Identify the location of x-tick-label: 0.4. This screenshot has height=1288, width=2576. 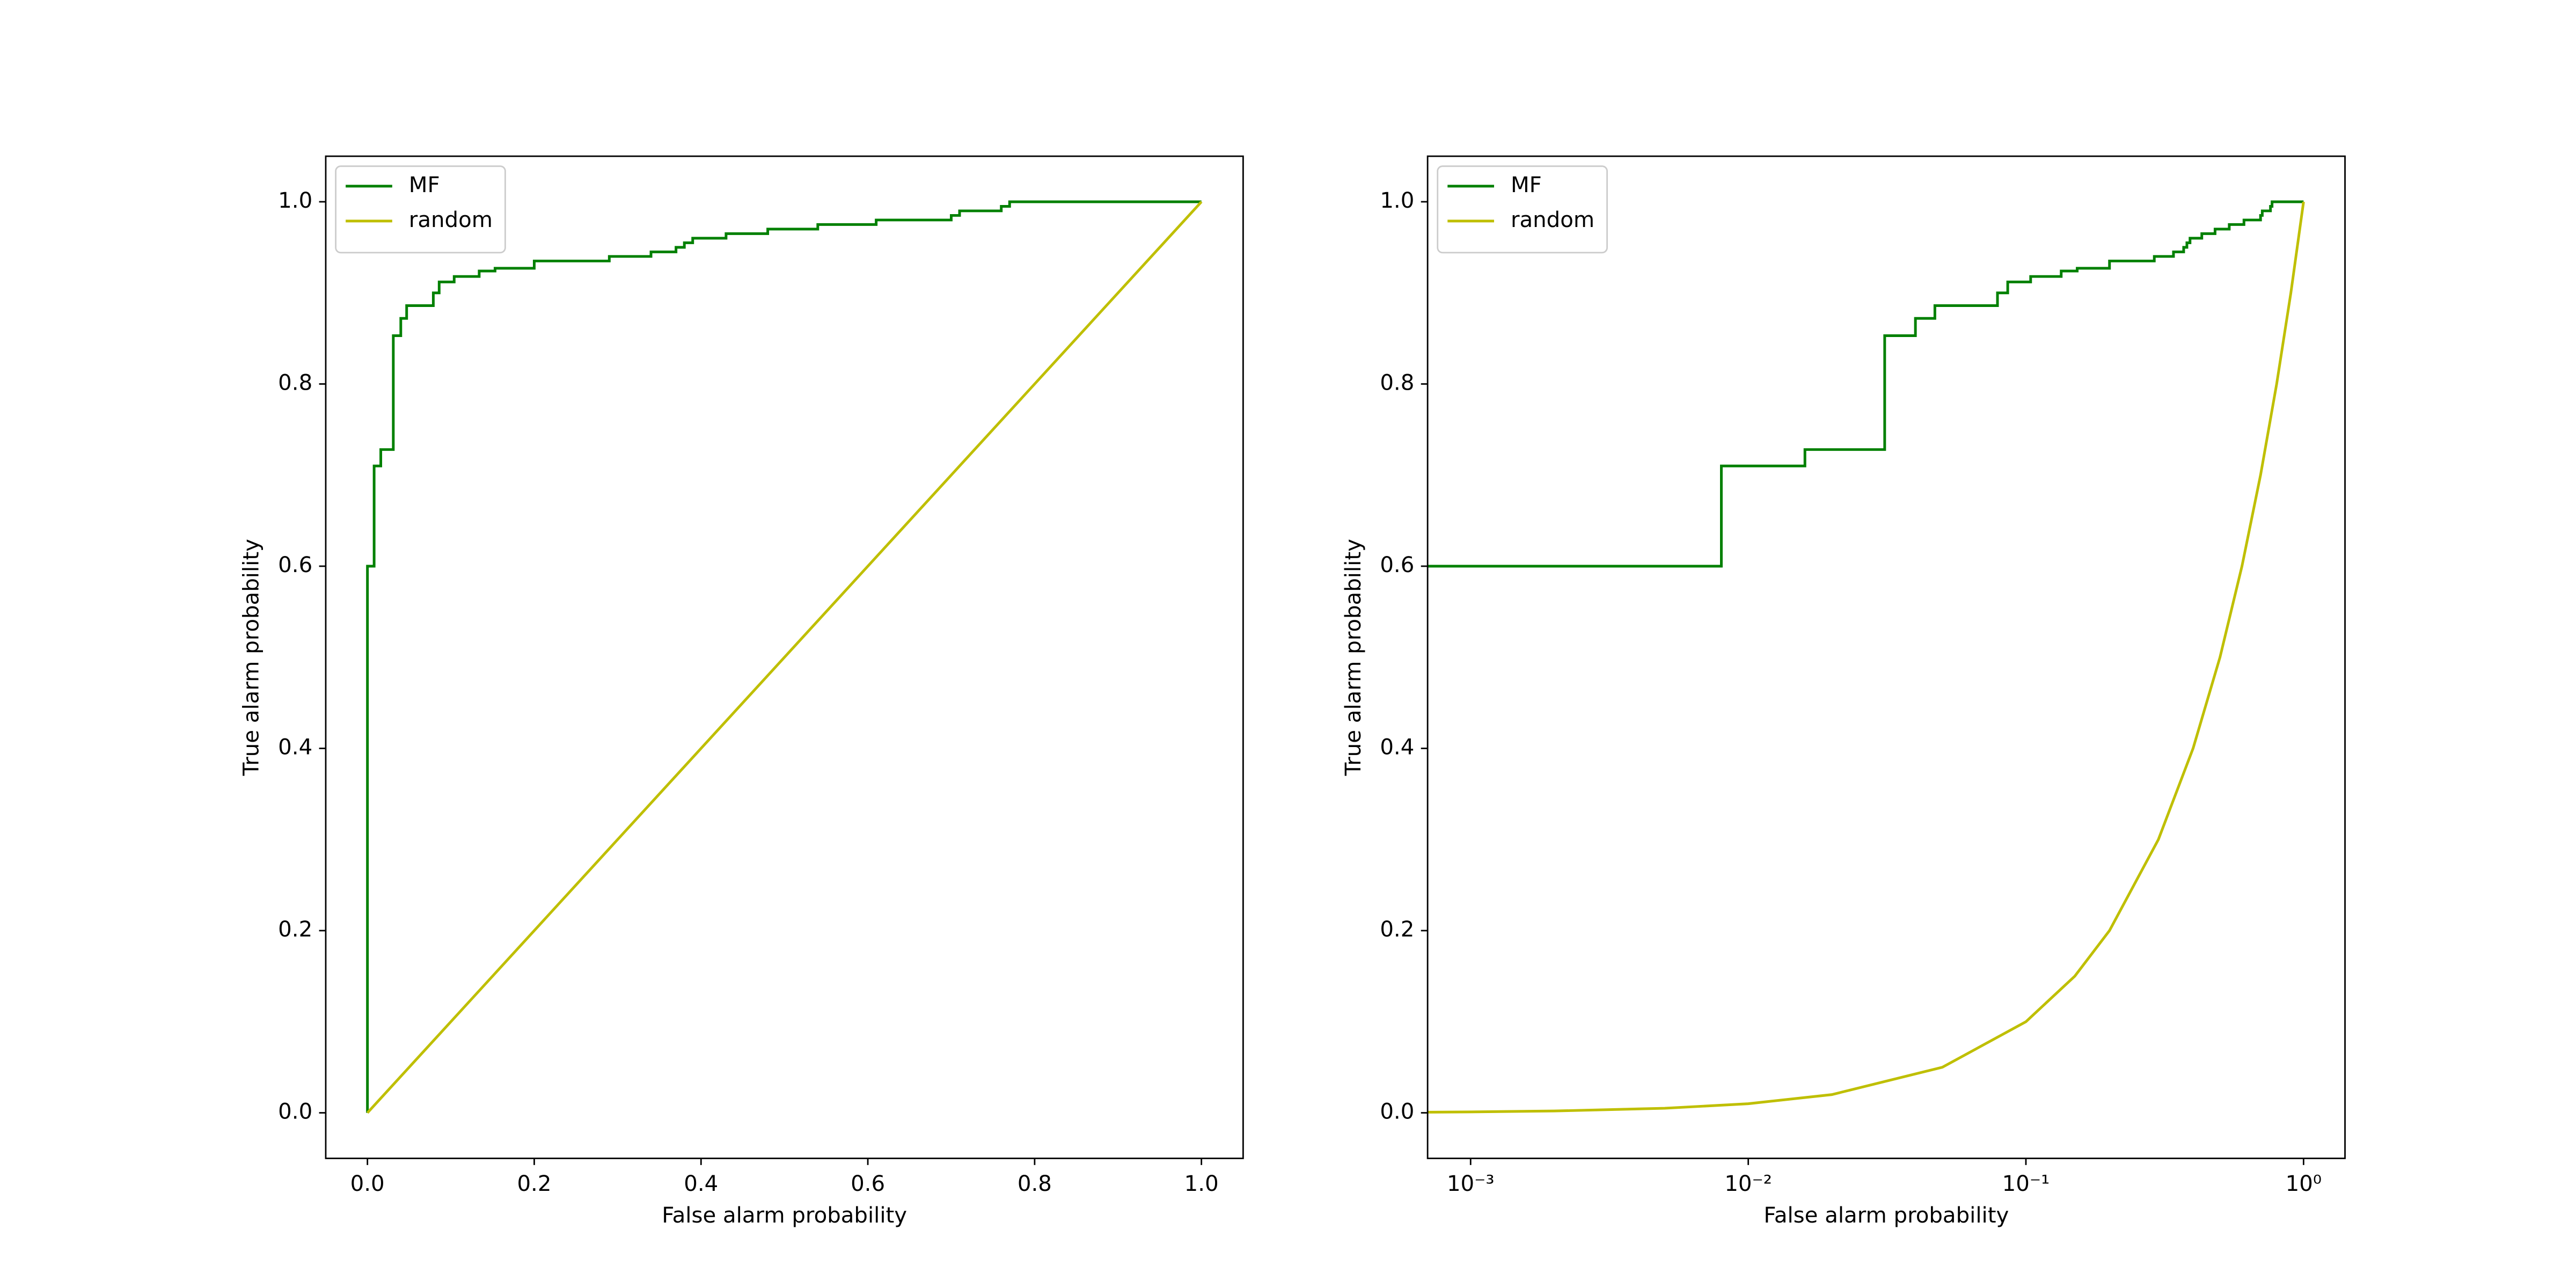
(701, 1184).